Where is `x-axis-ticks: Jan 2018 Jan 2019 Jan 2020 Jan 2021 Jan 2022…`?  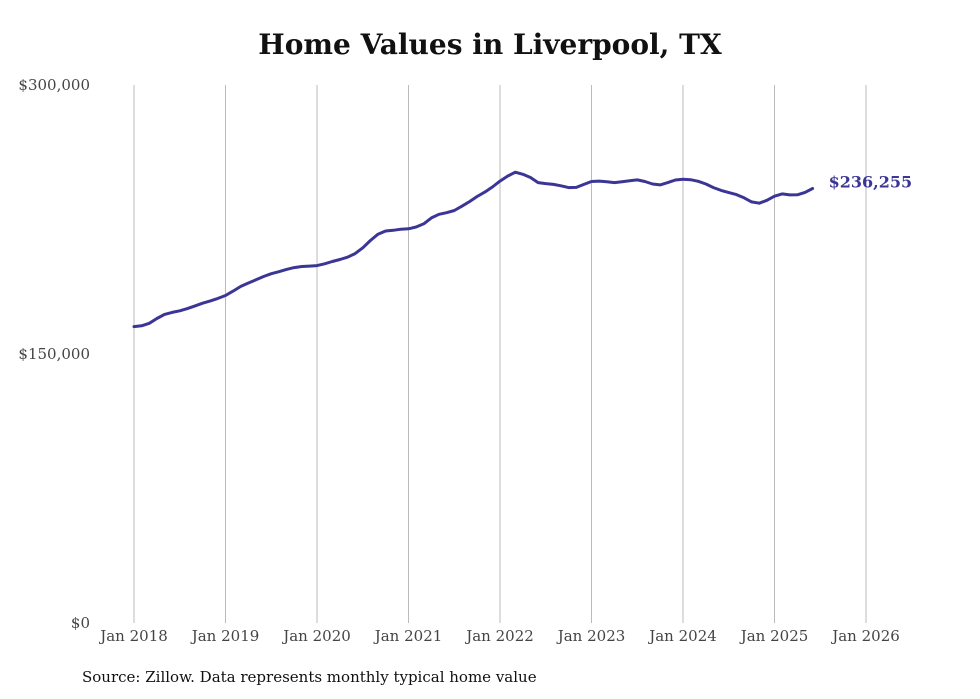
x-axis-ticks: Jan 2018 Jan 2019 Jan 2020 Jan 2021 Jan 2022… is located at coordinates (499, 636).